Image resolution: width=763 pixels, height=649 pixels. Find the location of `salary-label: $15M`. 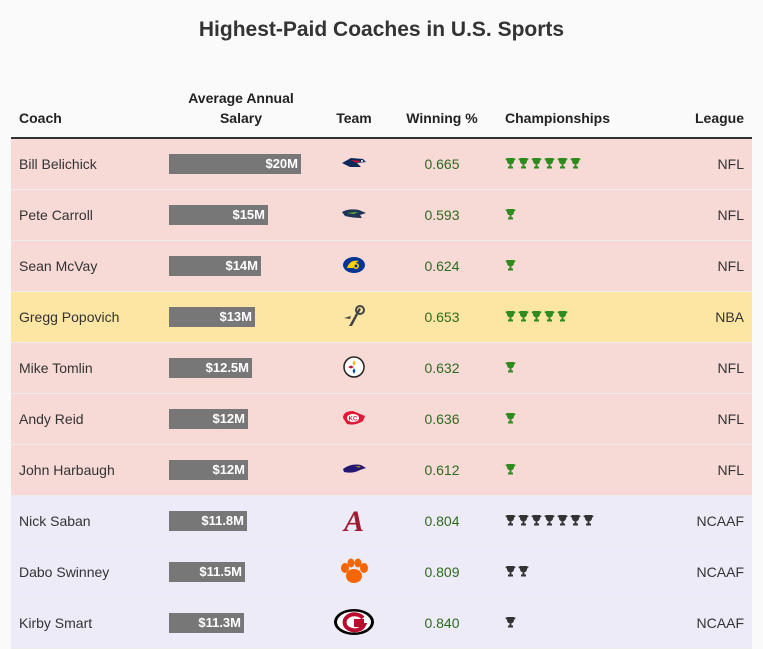

salary-label: $15M is located at coordinates (248, 214).